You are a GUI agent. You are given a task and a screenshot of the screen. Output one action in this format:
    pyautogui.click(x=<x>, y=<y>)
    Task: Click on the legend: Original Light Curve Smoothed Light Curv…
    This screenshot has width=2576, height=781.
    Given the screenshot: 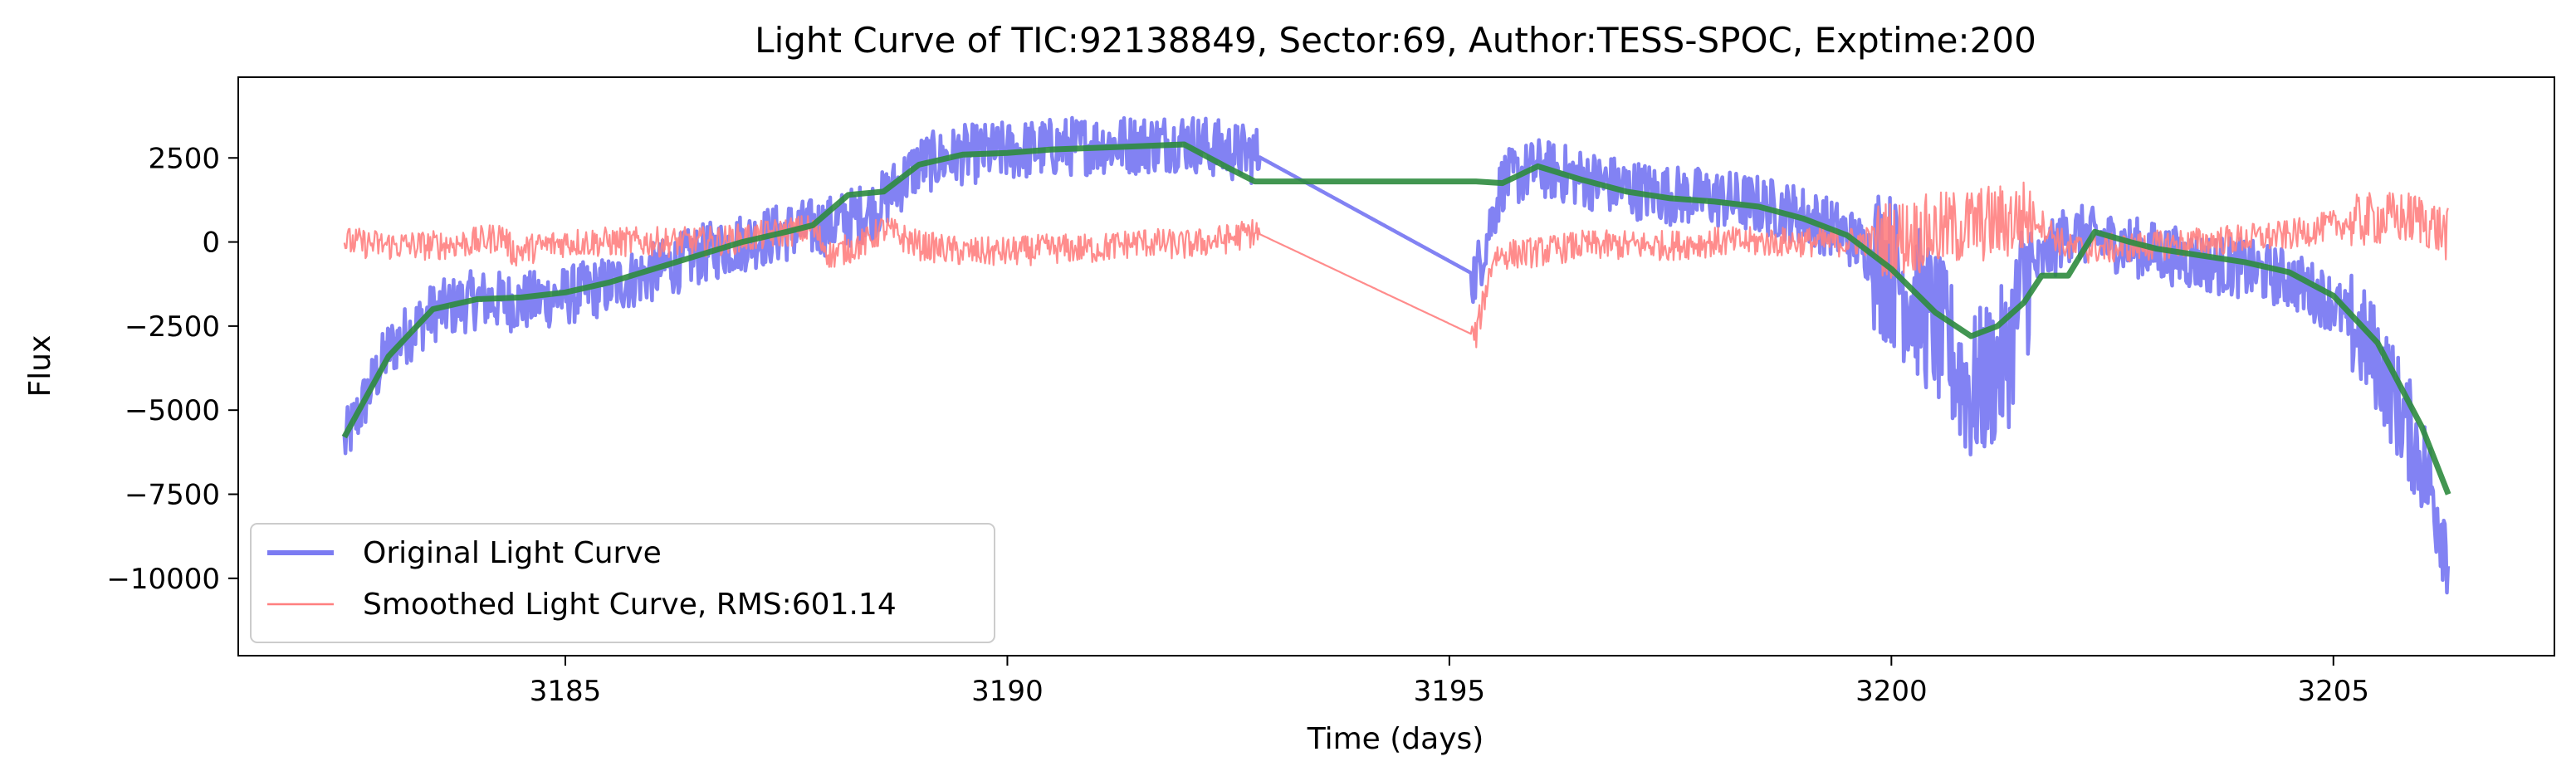 What is the action you would take?
    pyautogui.click(x=622, y=583)
    